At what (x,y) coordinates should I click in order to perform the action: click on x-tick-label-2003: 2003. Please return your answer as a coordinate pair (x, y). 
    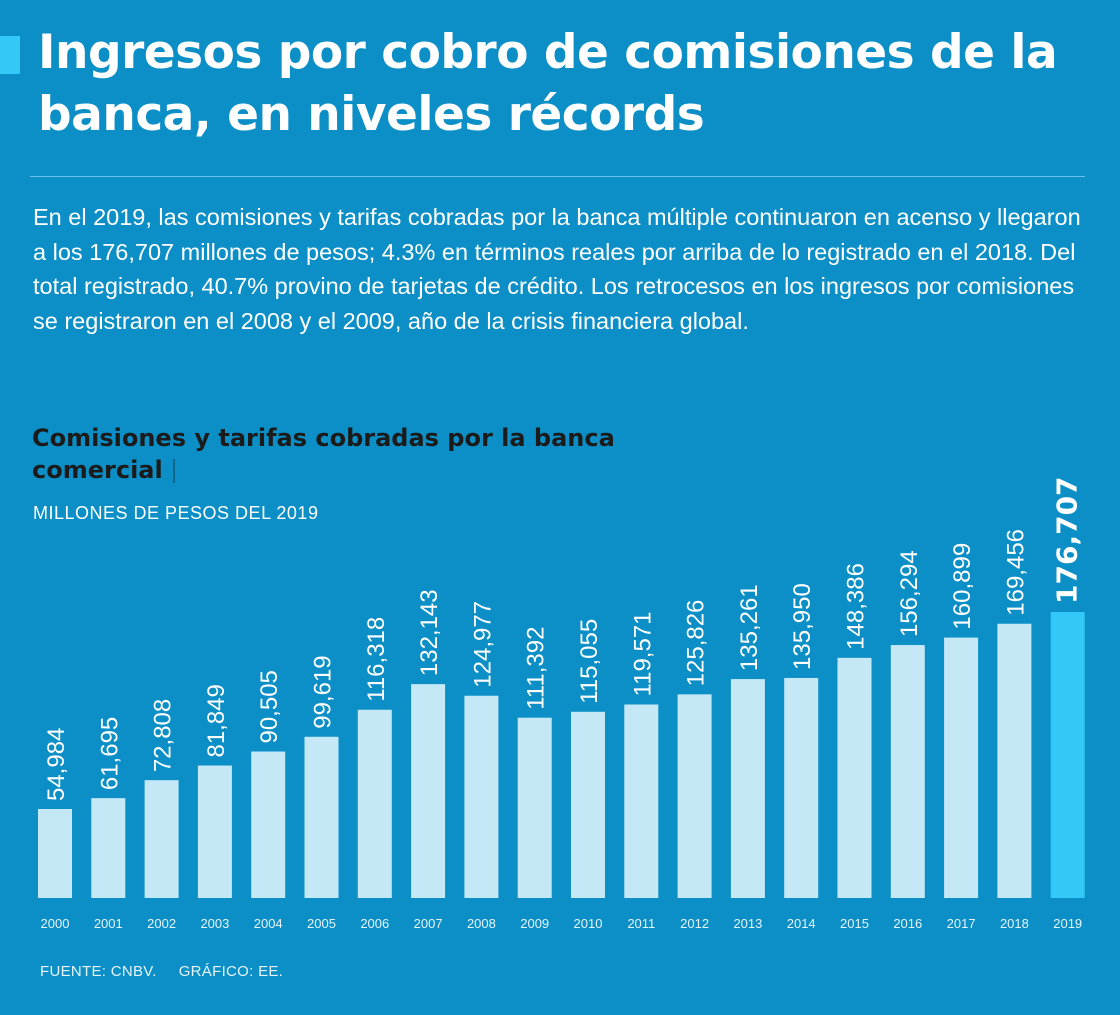
    Looking at the image, I should click on (214, 923).